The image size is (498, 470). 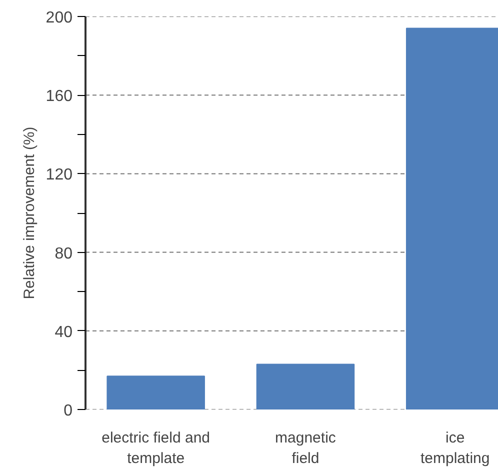 I want to click on y-axis-title: Relative improvement (%), so click(x=29, y=213).